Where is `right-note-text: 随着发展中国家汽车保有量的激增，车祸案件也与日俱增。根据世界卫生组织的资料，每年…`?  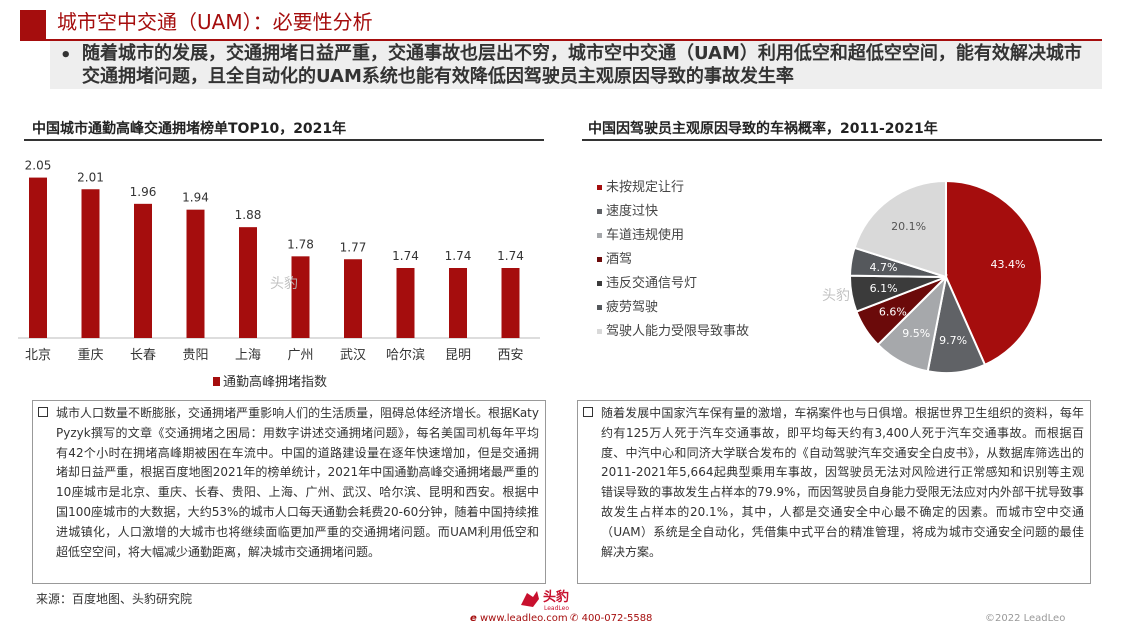
right-note-text: 随着发展中国家汽车保有量的激增，车祸案件也与日俱增。根据世界卫生组织的资料，每年… is located at coordinates (842, 482).